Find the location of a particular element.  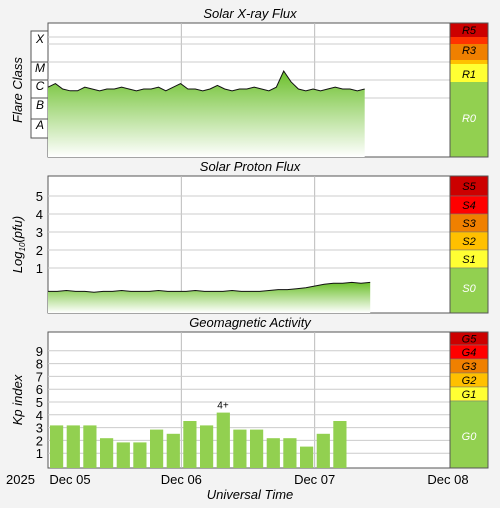

proton-tick-label: 1 is located at coordinates (39, 268).